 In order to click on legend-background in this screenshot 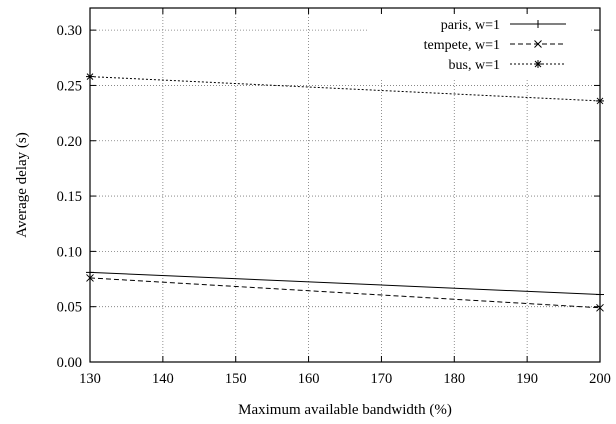, I will do `click(479, 45)`.